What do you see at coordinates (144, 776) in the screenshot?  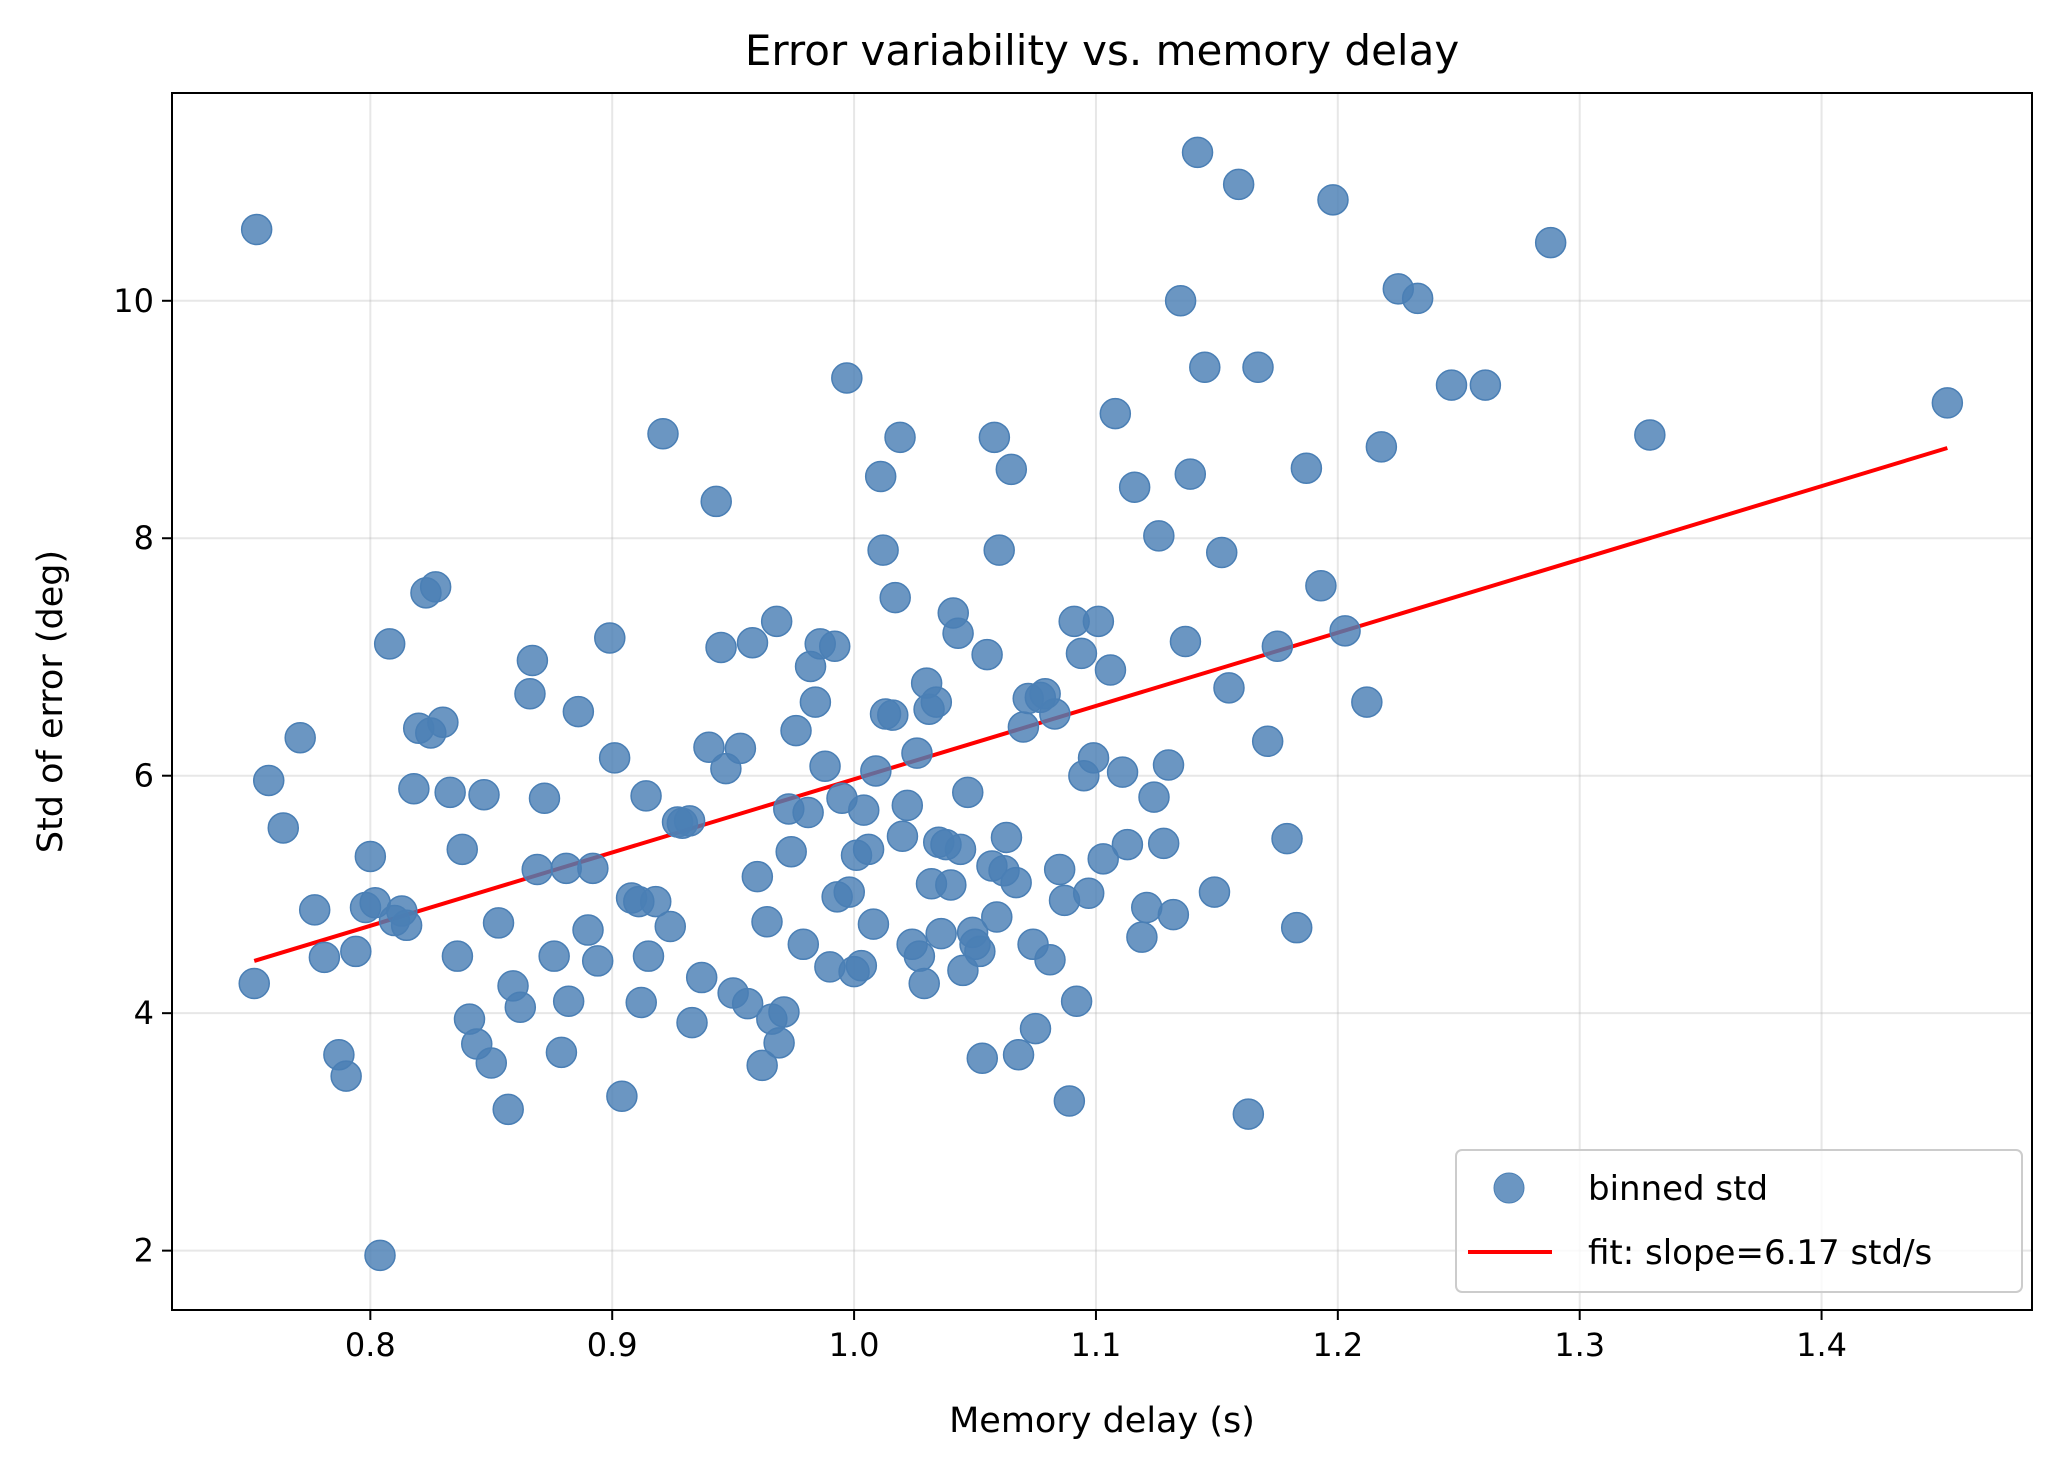 I see `y-tick-label: 6` at bounding box center [144, 776].